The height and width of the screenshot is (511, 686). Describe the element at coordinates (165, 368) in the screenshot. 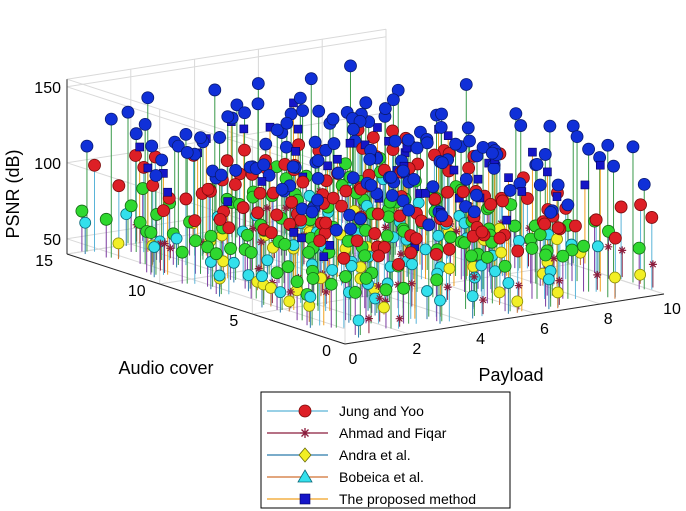

I see `y-axis-label: Audio cover` at that location.